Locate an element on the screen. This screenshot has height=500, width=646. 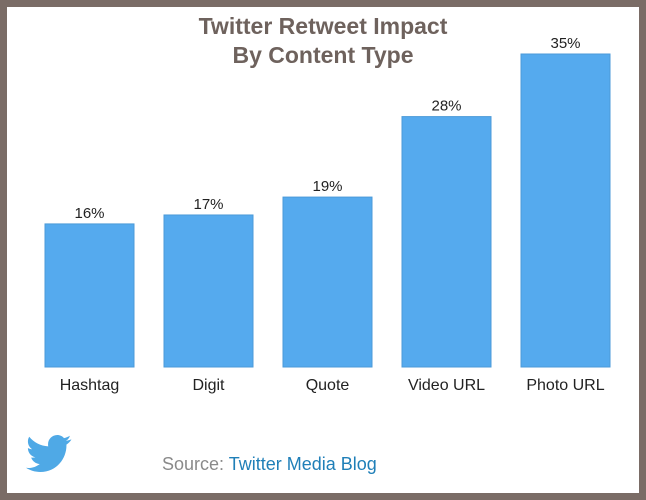
value-label: 17% is located at coordinates (208, 204).